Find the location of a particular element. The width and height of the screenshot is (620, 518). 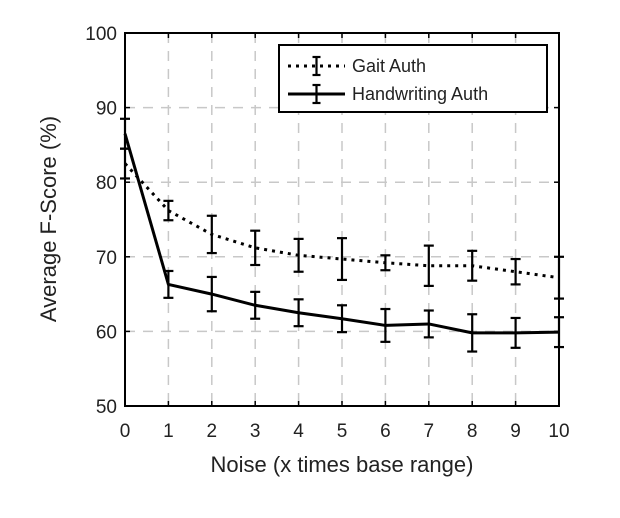

x-tick-label: 9 is located at coordinates (515, 431).